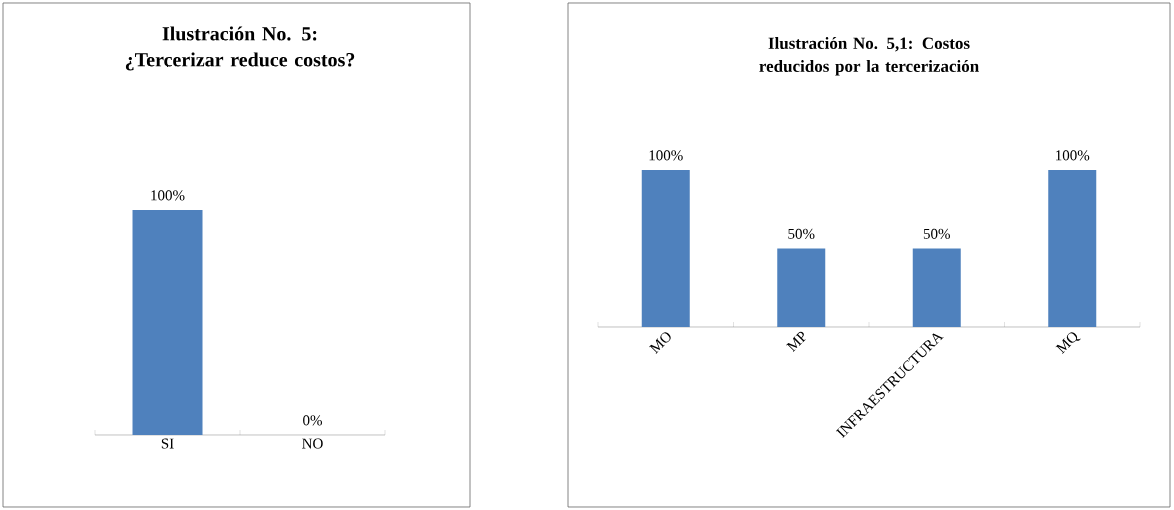 This screenshot has width=1174, height=510. What do you see at coordinates (312, 420) in the screenshot?
I see `data-label: 0%` at bounding box center [312, 420].